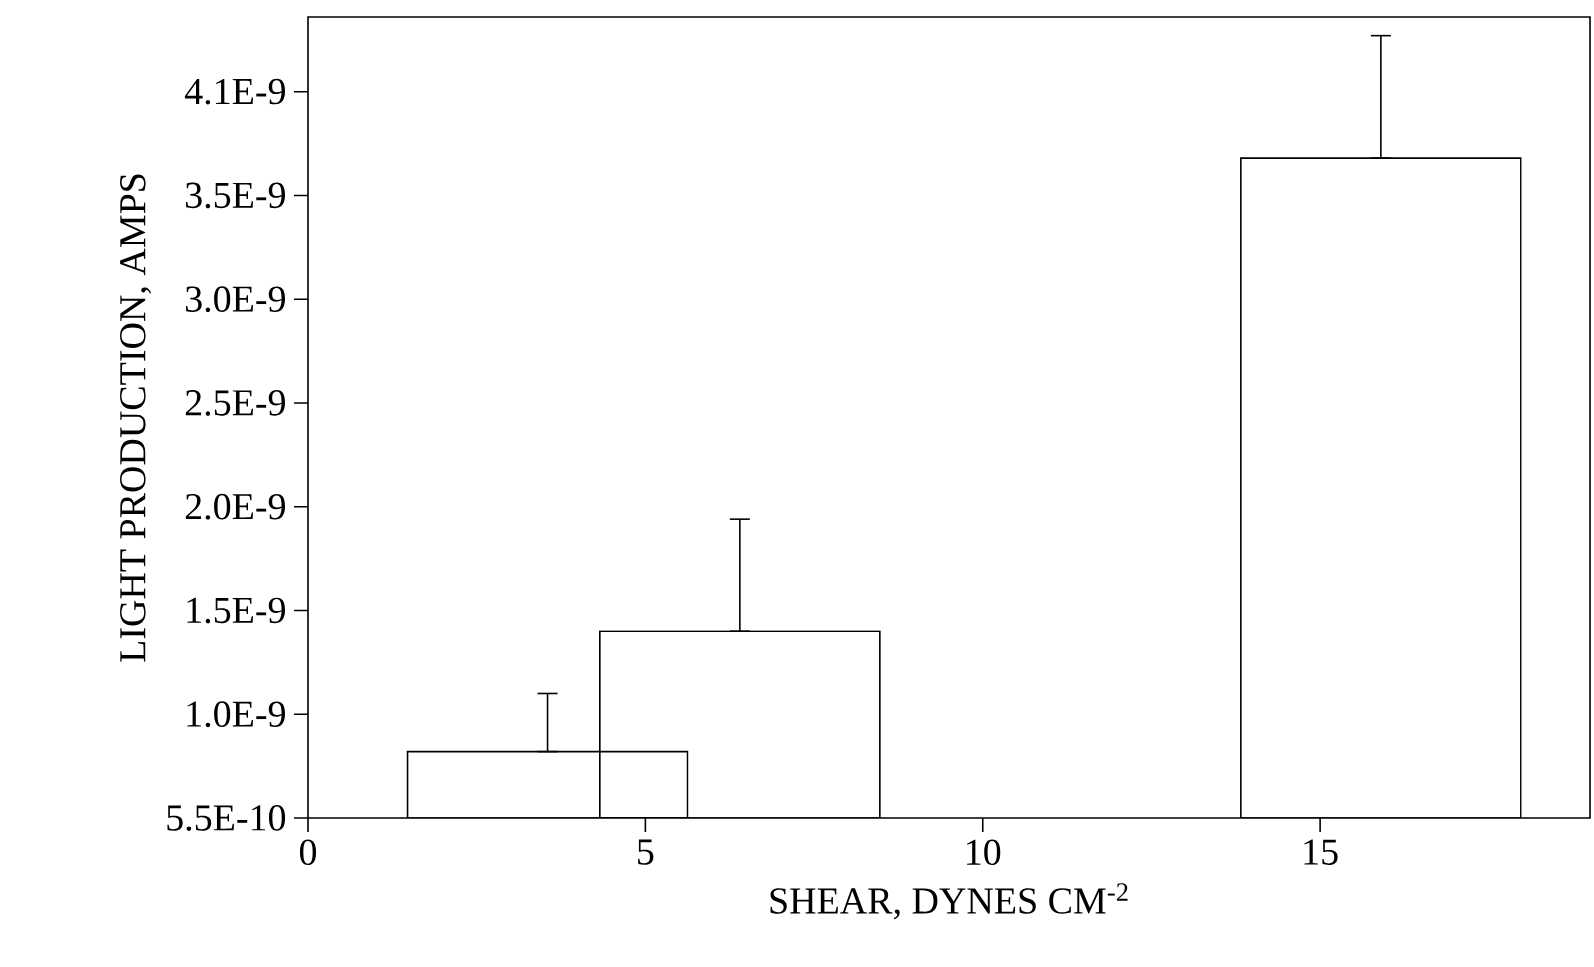  Describe the element at coordinates (226, 818) in the screenshot. I see `y-tick-label: 5.5E-10` at that location.